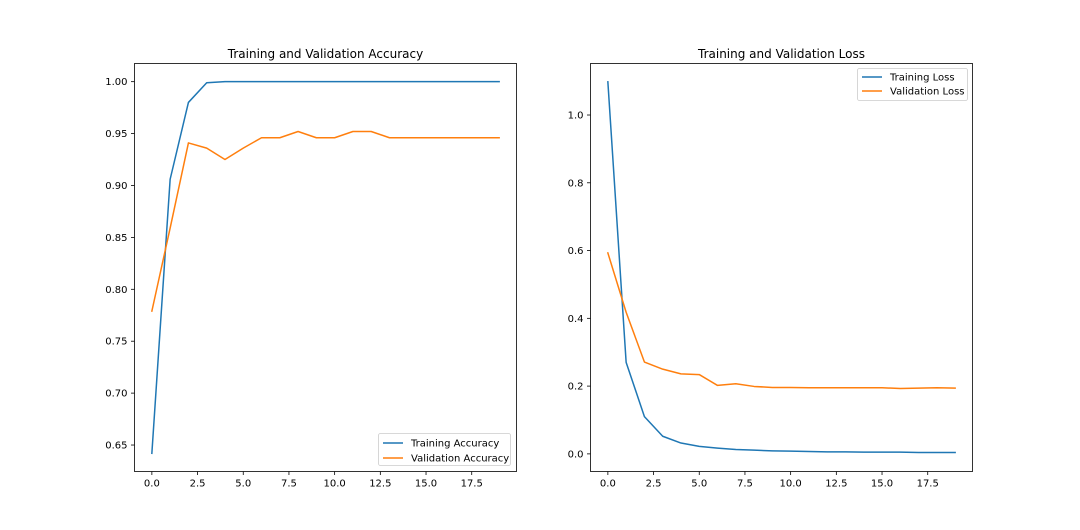 This screenshot has width=1080, height=530. Describe the element at coordinates (791, 484) in the screenshot. I see `loss-x-tick-label: 10.0` at that location.